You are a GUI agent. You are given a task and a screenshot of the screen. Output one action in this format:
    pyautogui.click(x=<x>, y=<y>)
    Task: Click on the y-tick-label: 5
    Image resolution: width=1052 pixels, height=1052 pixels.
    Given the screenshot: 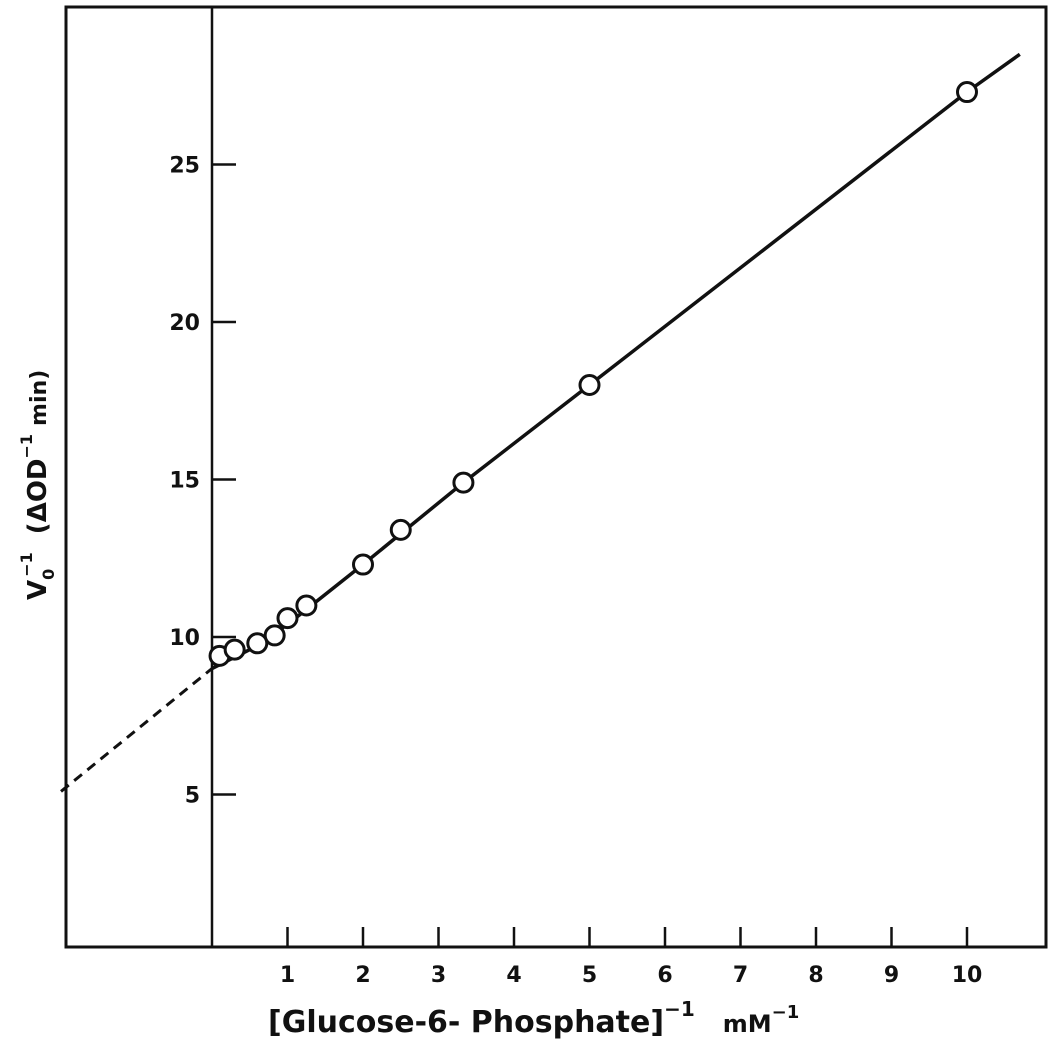 What is the action you would take?
    pyautogui.click(x=192, y=796)
    